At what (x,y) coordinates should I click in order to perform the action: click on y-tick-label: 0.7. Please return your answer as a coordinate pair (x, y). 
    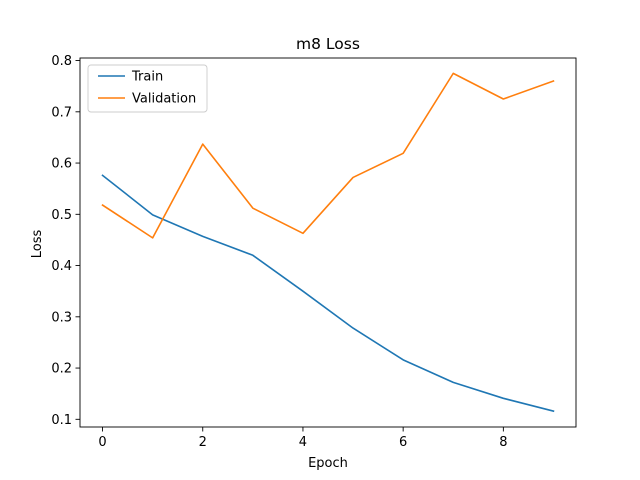
    Looking at the image, I should click on (61, 112).